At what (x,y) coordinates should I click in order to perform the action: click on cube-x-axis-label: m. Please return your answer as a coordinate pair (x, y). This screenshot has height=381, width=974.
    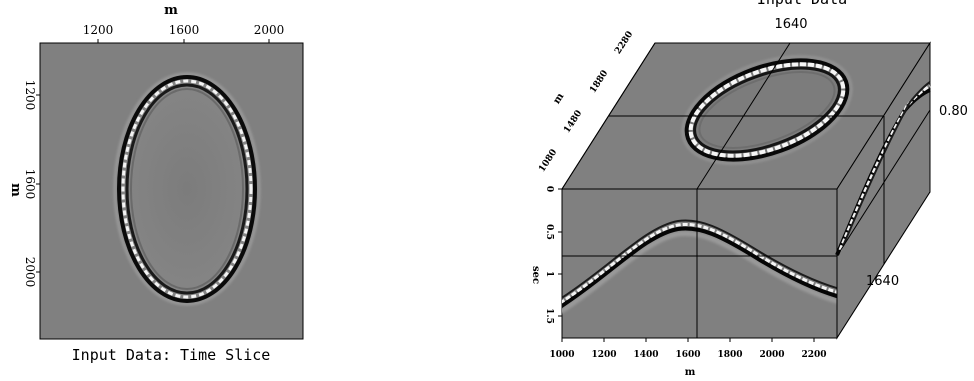
    Looking at the image, I should click on (690, 372).